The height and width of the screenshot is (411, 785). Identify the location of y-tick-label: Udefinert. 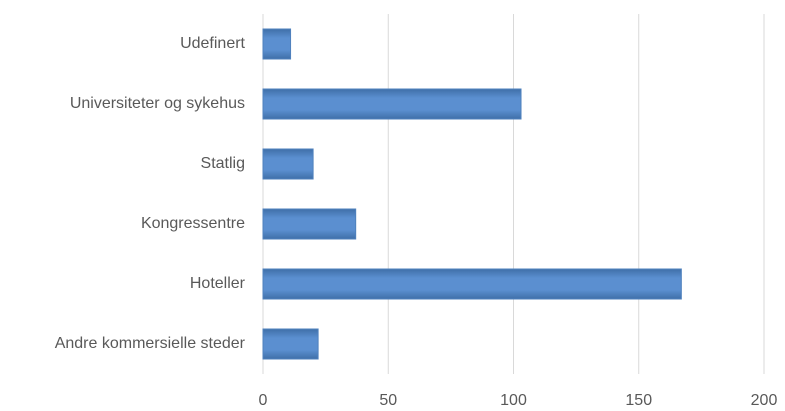
(212, 43).